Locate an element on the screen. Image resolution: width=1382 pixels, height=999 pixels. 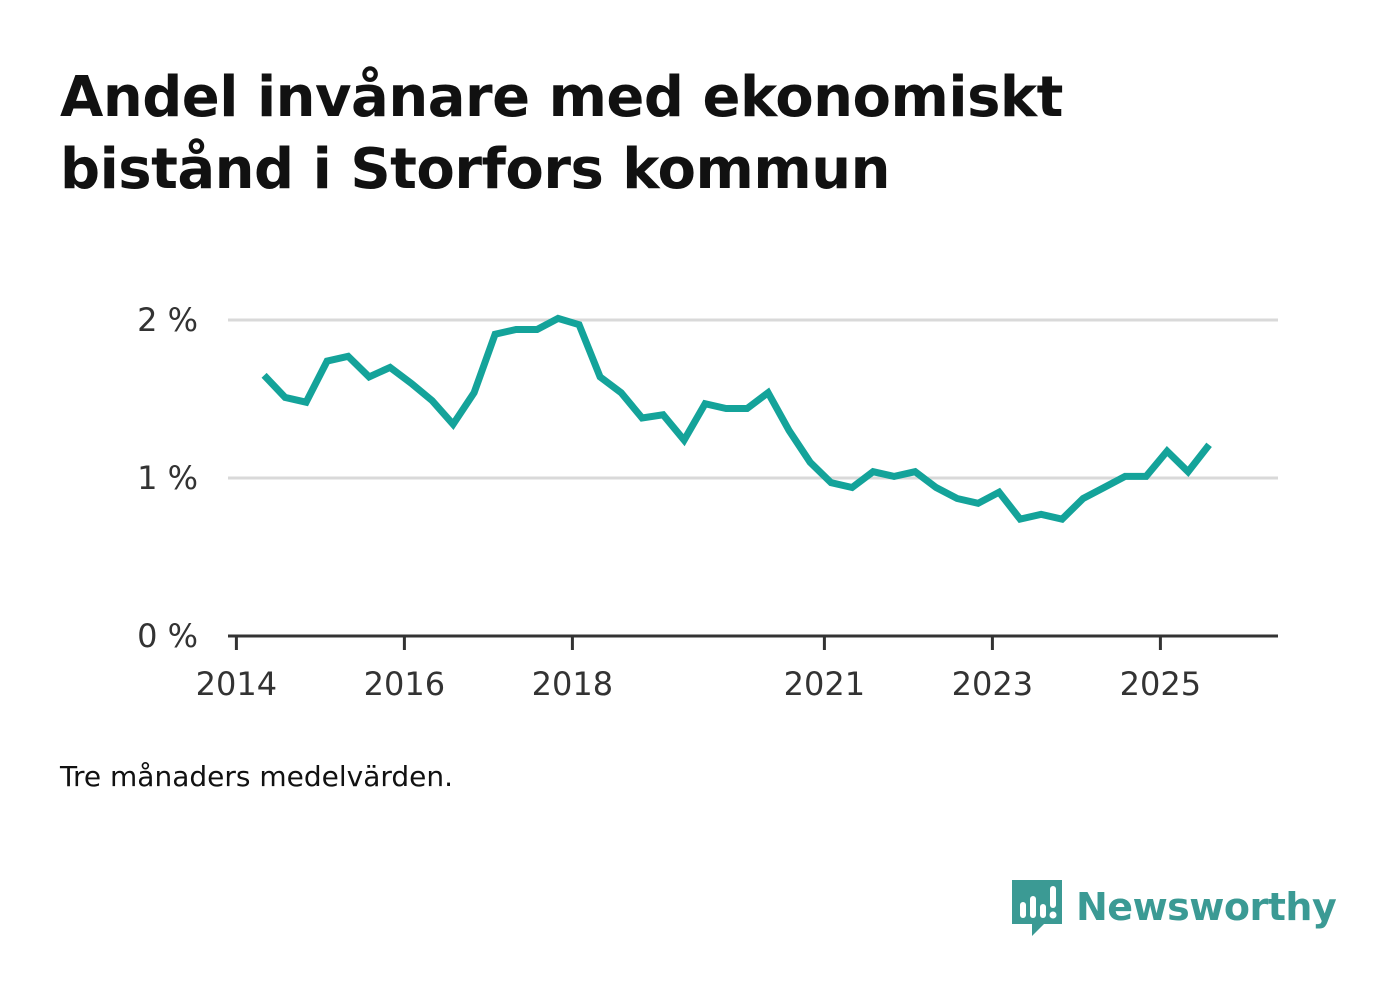
series-layer is located at coordinates (736, 419).